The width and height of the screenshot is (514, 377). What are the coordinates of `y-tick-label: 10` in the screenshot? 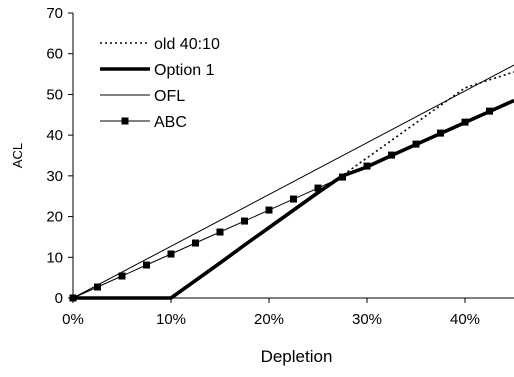 It's located at (54, 257).